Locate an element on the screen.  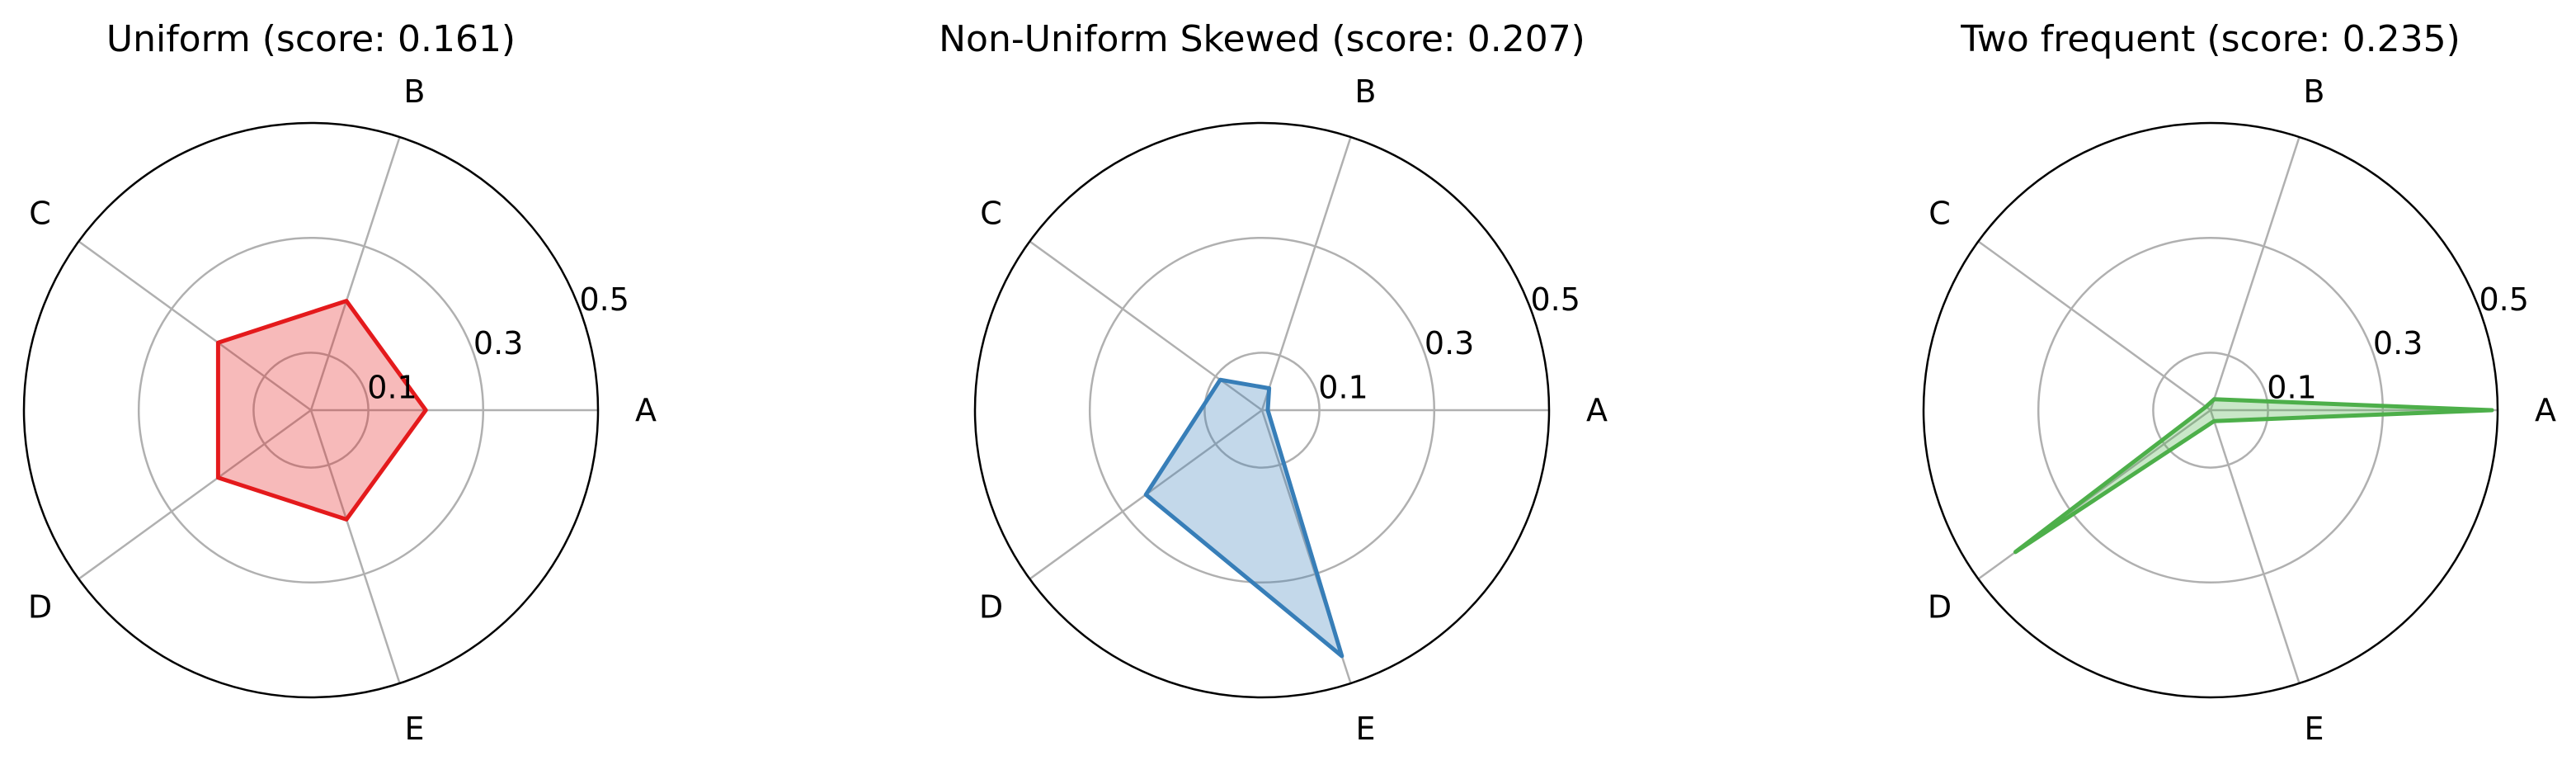
spoke-D is located at coordinates (195, 494).